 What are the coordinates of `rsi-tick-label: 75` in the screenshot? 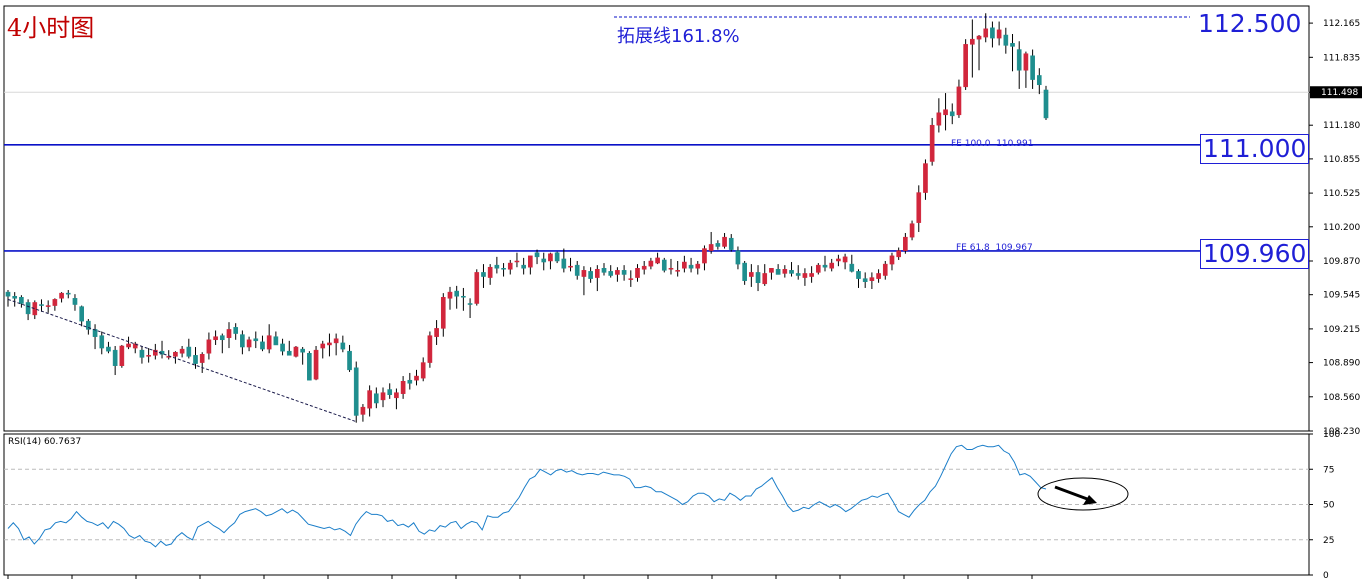 It's located at (1328, 470).